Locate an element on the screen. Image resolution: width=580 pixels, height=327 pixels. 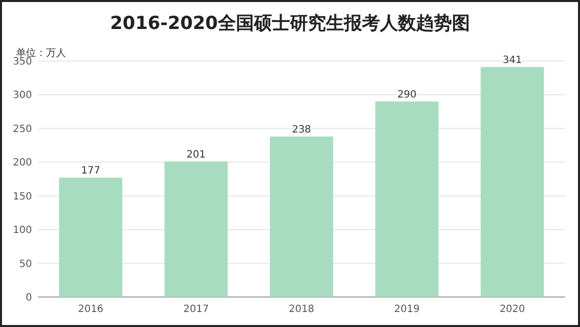
data-label: 341 is located at coordinates (512, 60).